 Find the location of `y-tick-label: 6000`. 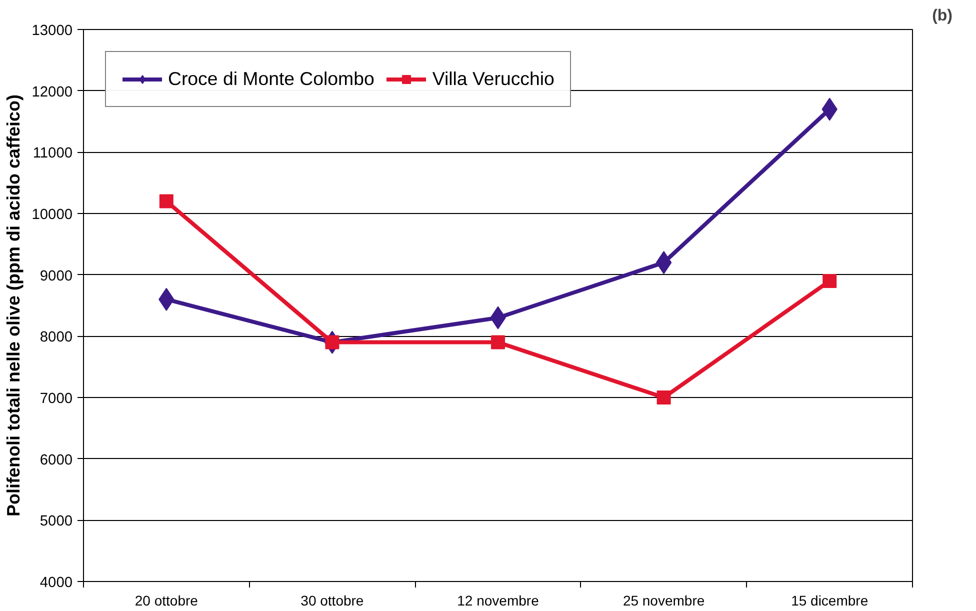

y-tick-label: 6000 is located at coordinates (56, 460).